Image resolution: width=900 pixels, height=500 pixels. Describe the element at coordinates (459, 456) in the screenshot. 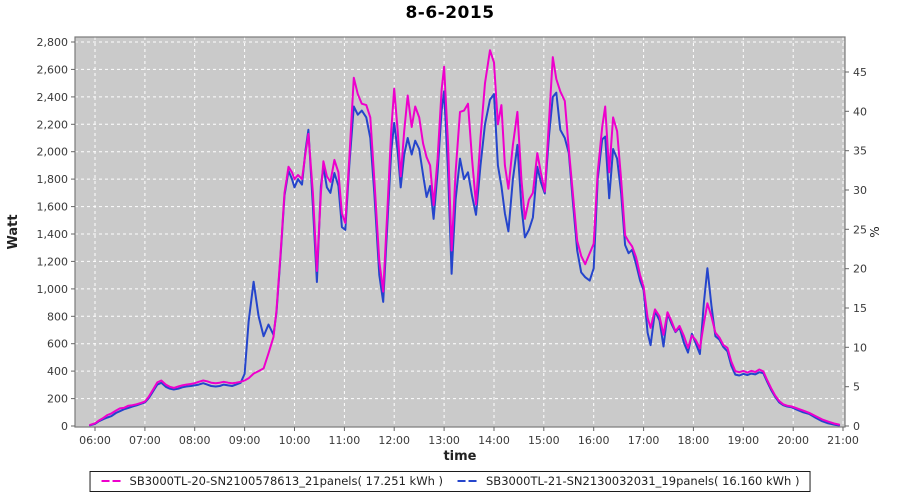

I see `x-axis-title: time` at that location.